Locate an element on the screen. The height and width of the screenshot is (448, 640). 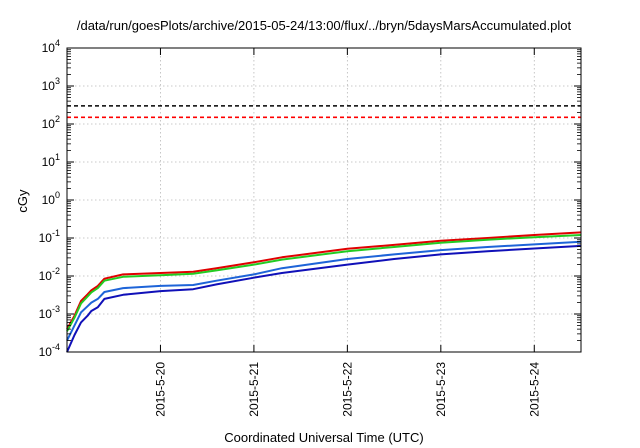
y-tick-label: 10⁰ is located at coordinates (51, 198).